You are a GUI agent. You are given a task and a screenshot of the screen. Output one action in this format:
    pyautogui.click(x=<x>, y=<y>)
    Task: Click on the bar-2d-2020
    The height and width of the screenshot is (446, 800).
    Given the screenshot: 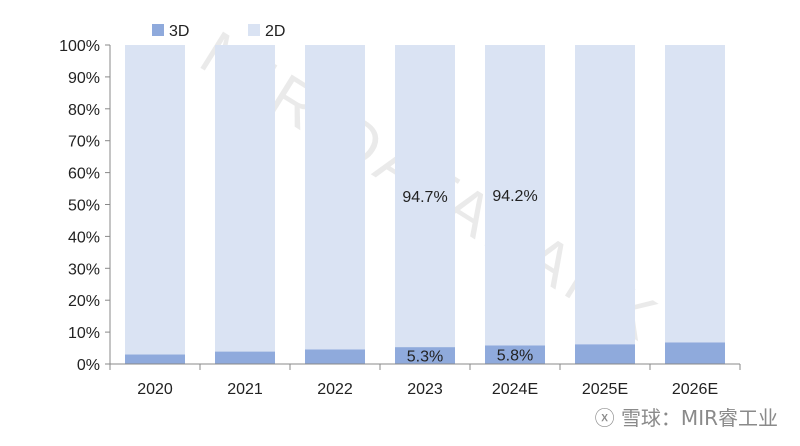 What is the action you would take?
    pyautogui.click(x=155, y=200)
    